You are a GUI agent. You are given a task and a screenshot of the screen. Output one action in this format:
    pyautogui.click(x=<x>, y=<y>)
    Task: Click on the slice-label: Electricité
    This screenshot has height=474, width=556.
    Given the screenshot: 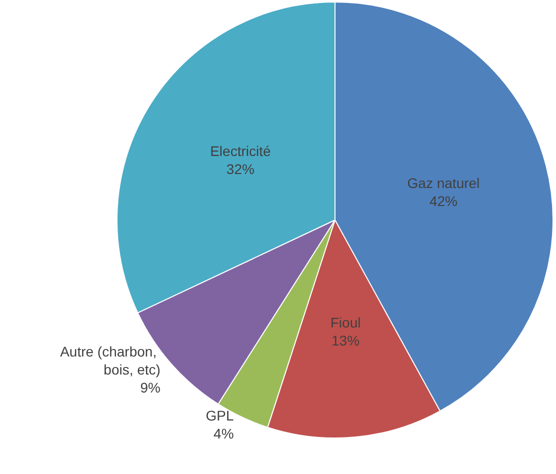 What is the action you would take?
    pyautogui.click(x=240, y=150)
    